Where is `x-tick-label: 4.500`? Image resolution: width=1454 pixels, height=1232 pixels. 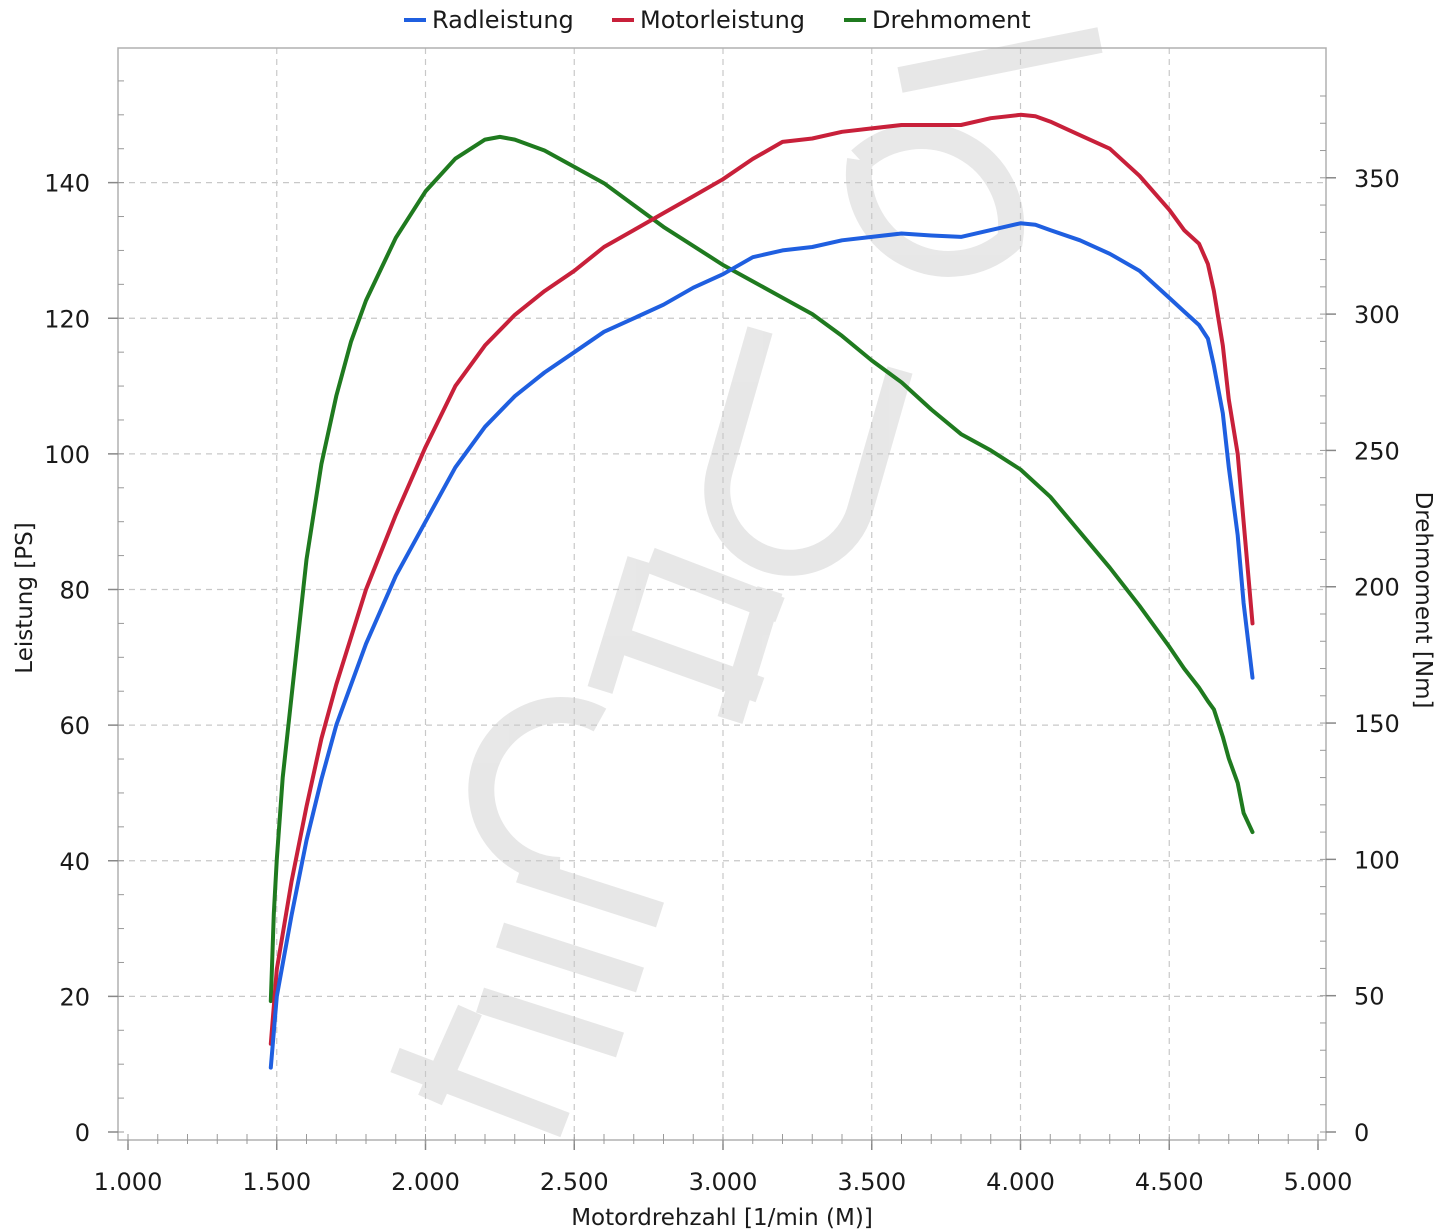
x-tick-label: 4.500 is located at coordinates (1169, 1182).